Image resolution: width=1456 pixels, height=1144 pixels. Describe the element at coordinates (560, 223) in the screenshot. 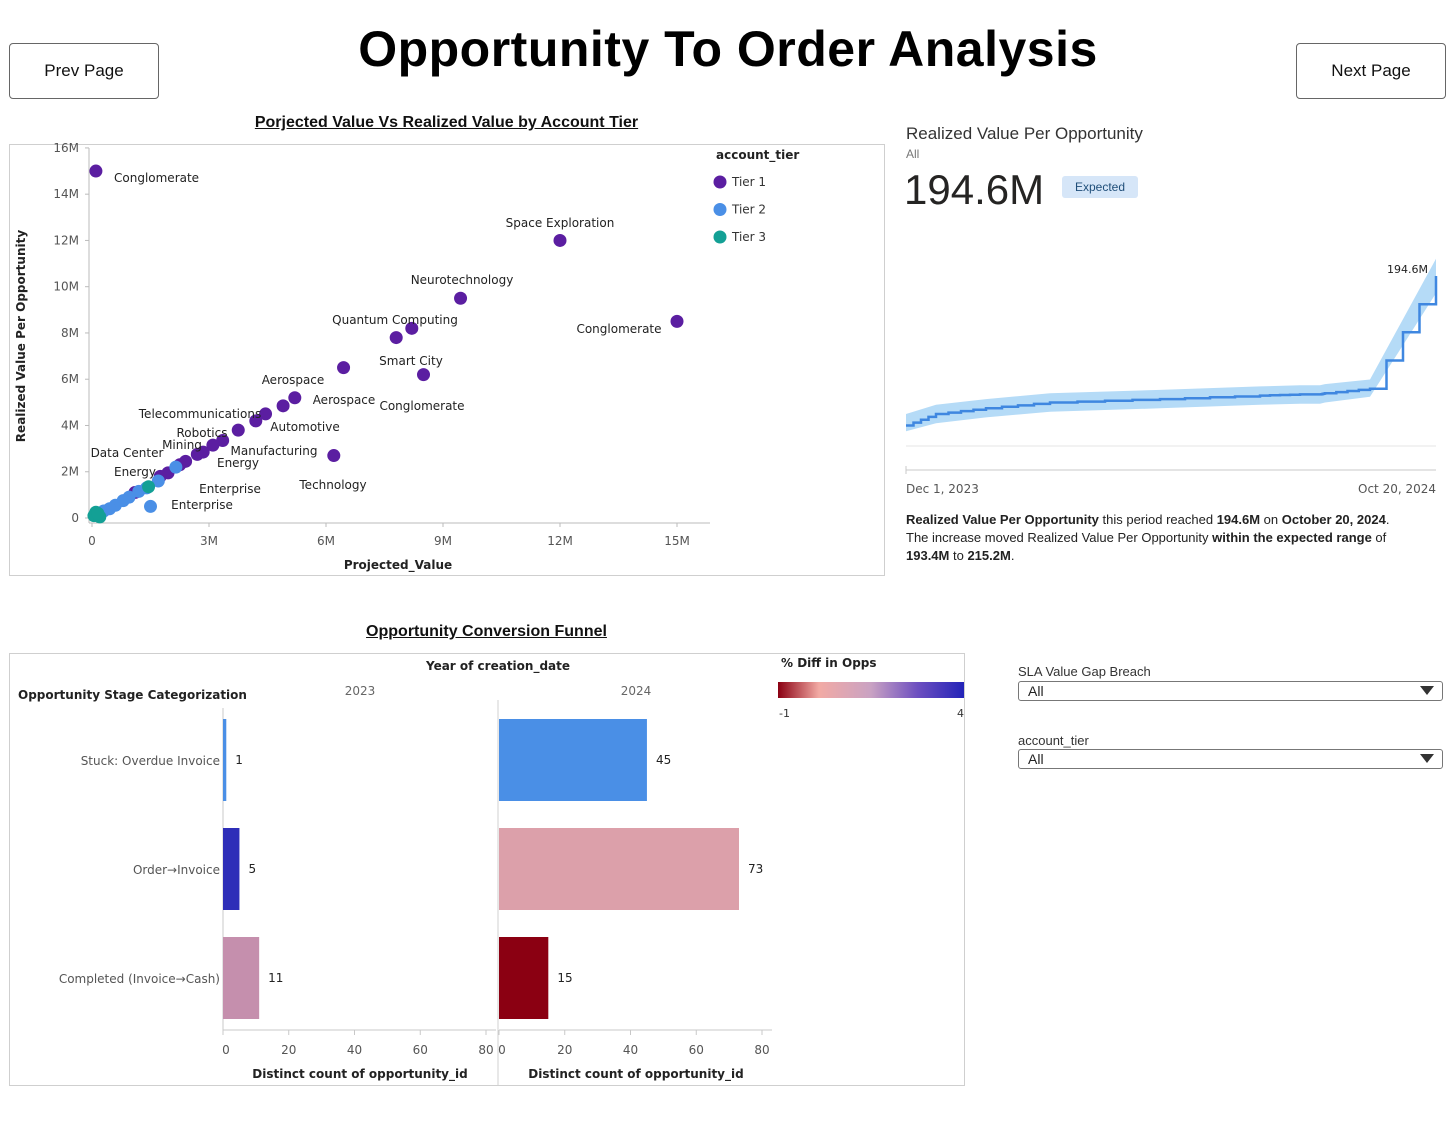

I see `scatter-point-label: Space Exploration` at that location.